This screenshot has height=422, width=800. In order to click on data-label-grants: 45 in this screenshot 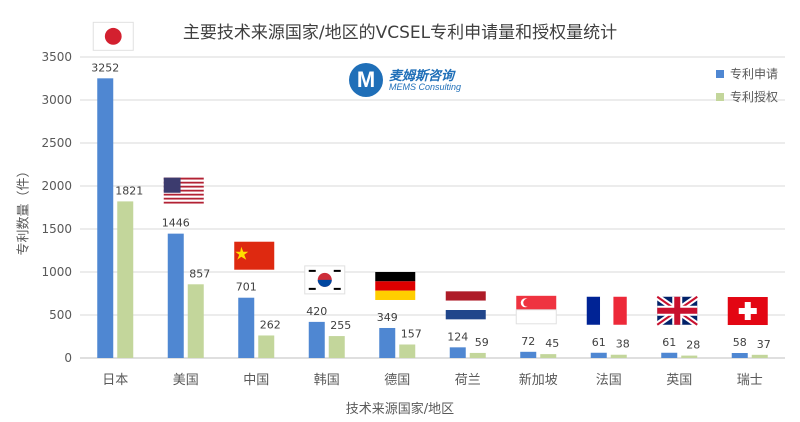, I will do `click(552, 343)`.